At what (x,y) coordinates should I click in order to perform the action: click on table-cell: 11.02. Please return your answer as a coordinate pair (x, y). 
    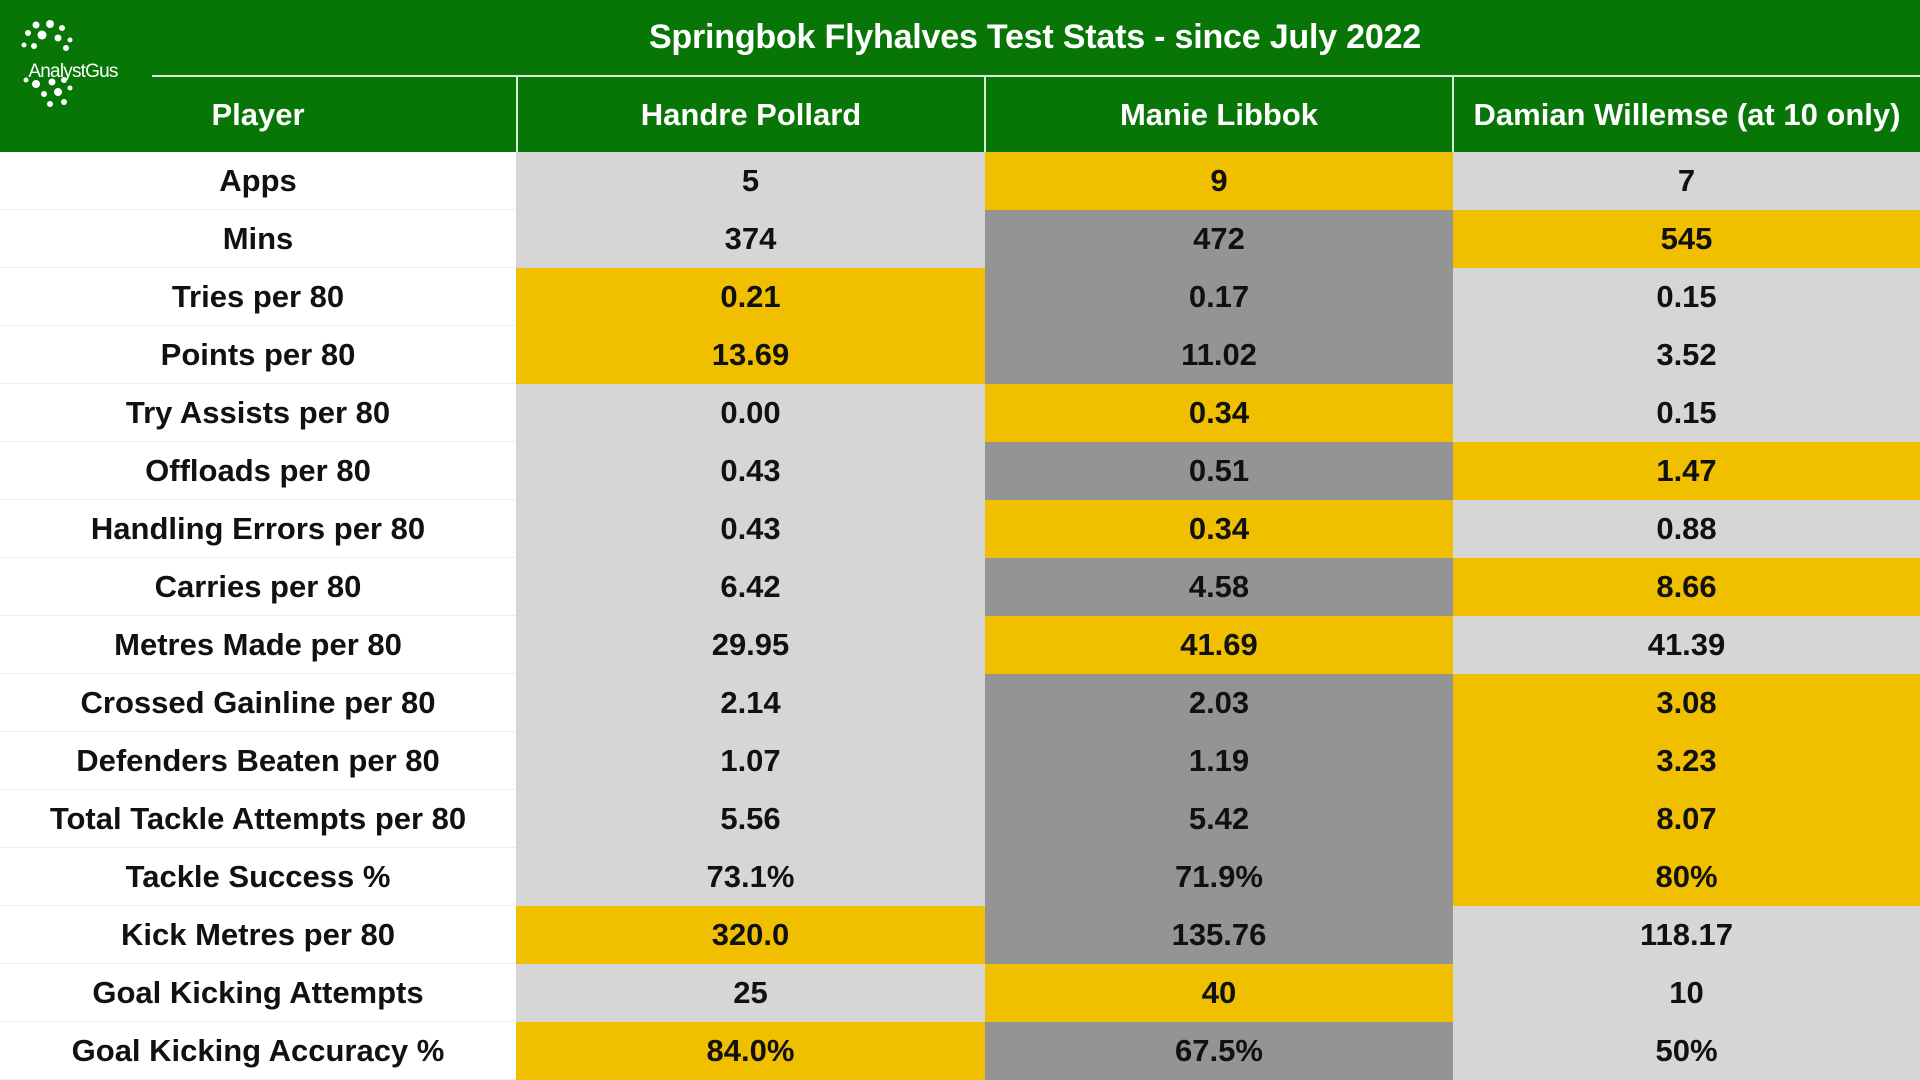
    Looking at the image, I should click on (1219, 355).